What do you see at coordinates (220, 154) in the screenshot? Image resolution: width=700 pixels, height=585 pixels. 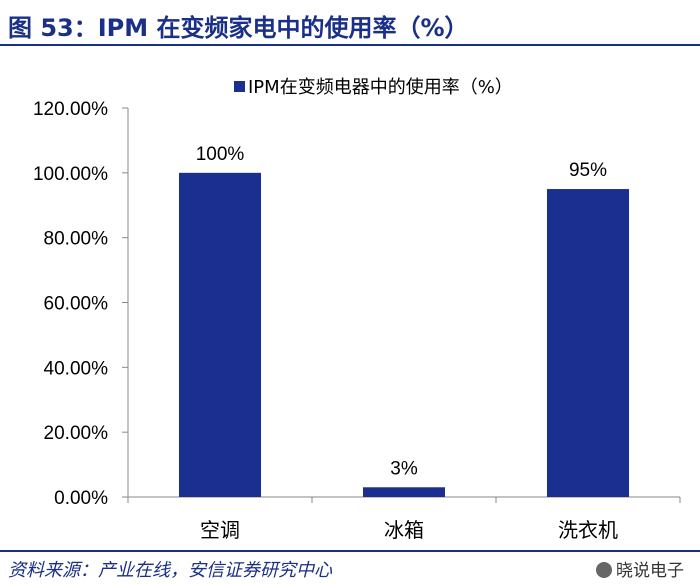 I see `data-label: 100%` at bounding box center [220, 154].